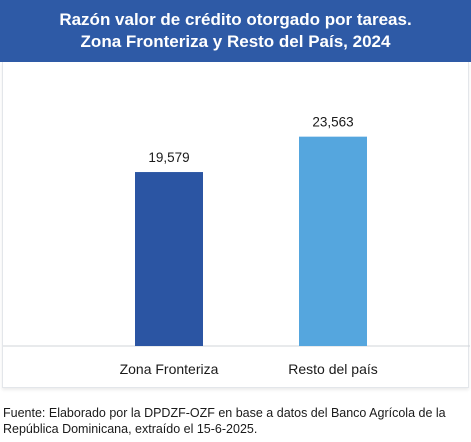 Image resolution: width=471 pixels, height=442 pixels. I want to click on chart-subtitle: Zona Fronteriza y Resto del País, 2024, so click(235, 41).